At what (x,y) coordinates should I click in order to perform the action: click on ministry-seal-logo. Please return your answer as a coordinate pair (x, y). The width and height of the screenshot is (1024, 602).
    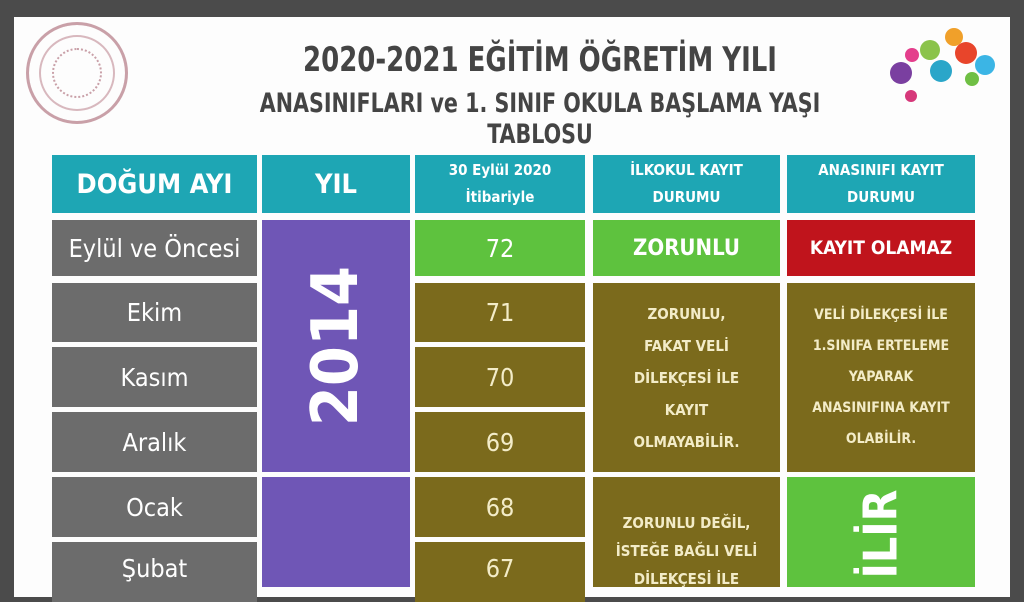
    Looking at the image, I should click on (77, 73).